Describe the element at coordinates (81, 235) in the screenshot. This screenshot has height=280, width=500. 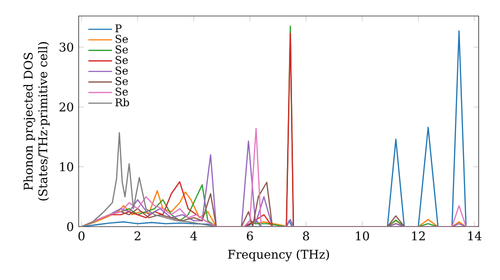
I see `x-tick-label: 0` at that location.